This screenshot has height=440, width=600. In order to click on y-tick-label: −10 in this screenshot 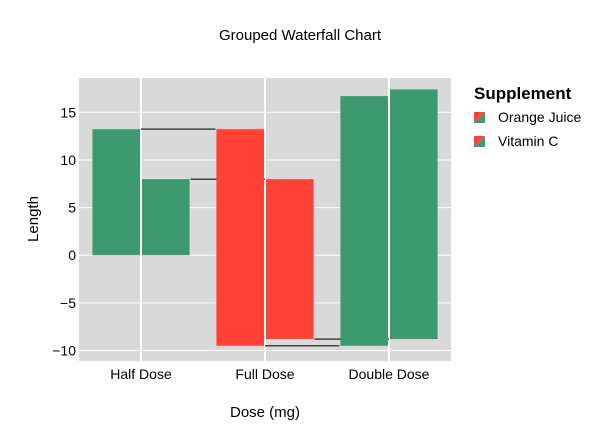, I will do `click(64, 351)`.